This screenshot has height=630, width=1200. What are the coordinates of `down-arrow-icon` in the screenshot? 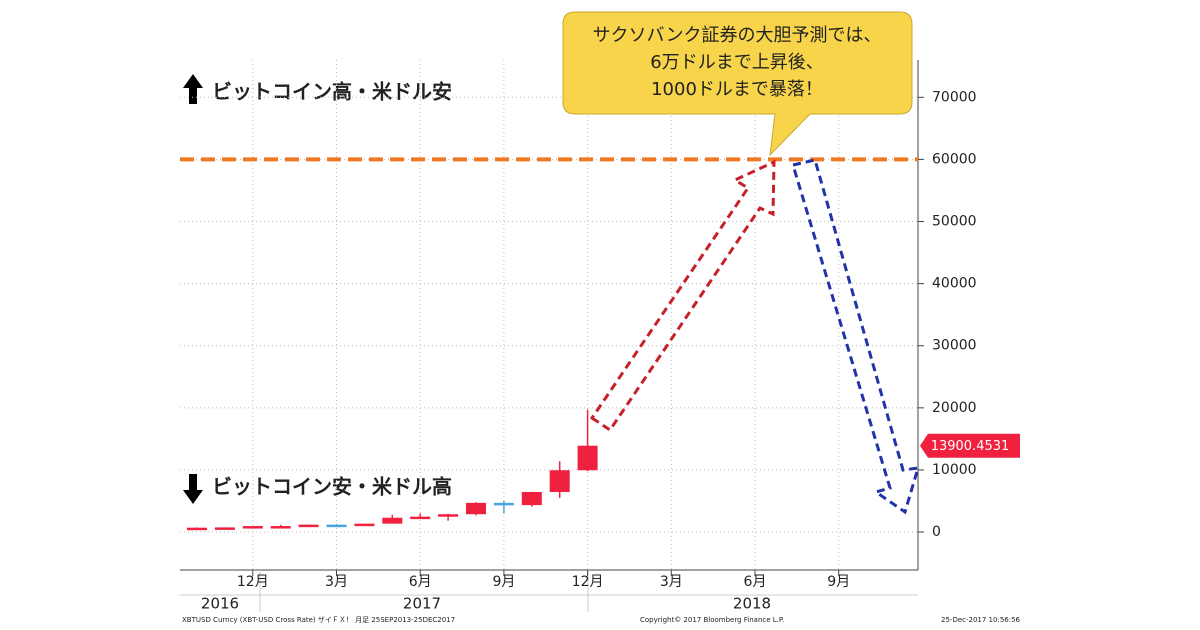 It's located at (193, 489).